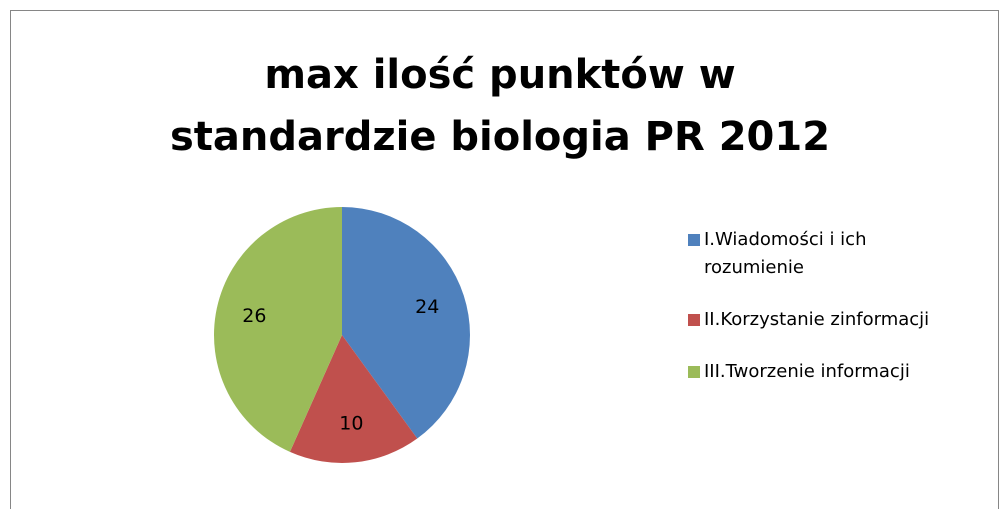  Describe the element at coordinates (351, 424) in the screenshot. I see `data-label: 10` at that location.